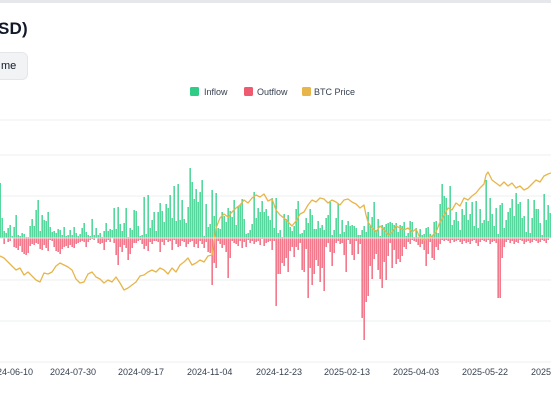 The image size is (551, 408). Describe the element at coordinates (328, 92) in the screenshot. I see `legend-item-btc-price: BTC Price` at that location.